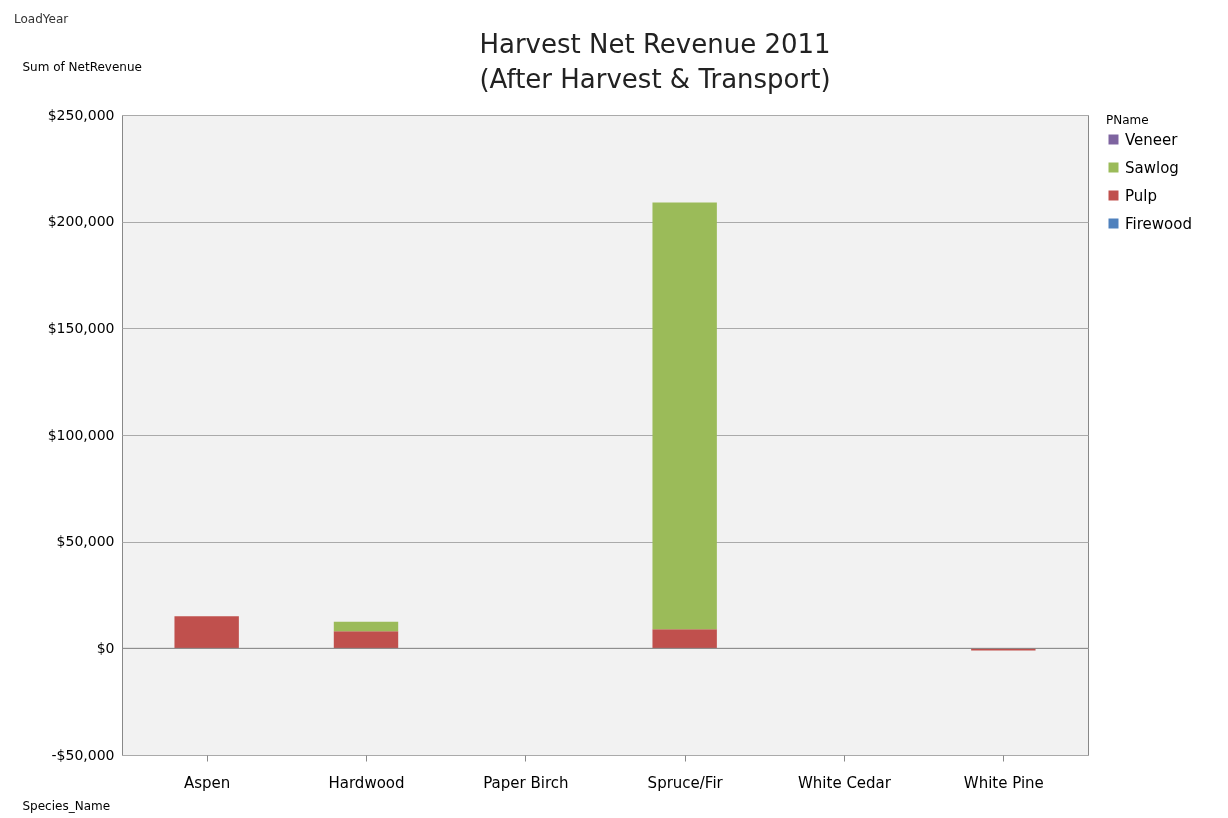 The width and height of the screenshot is (1228, 818). What do you see at coordinates (366, 782) in the screenshot?
I see `x-tick-label: Hardwood` at bounding box center [366, 782].